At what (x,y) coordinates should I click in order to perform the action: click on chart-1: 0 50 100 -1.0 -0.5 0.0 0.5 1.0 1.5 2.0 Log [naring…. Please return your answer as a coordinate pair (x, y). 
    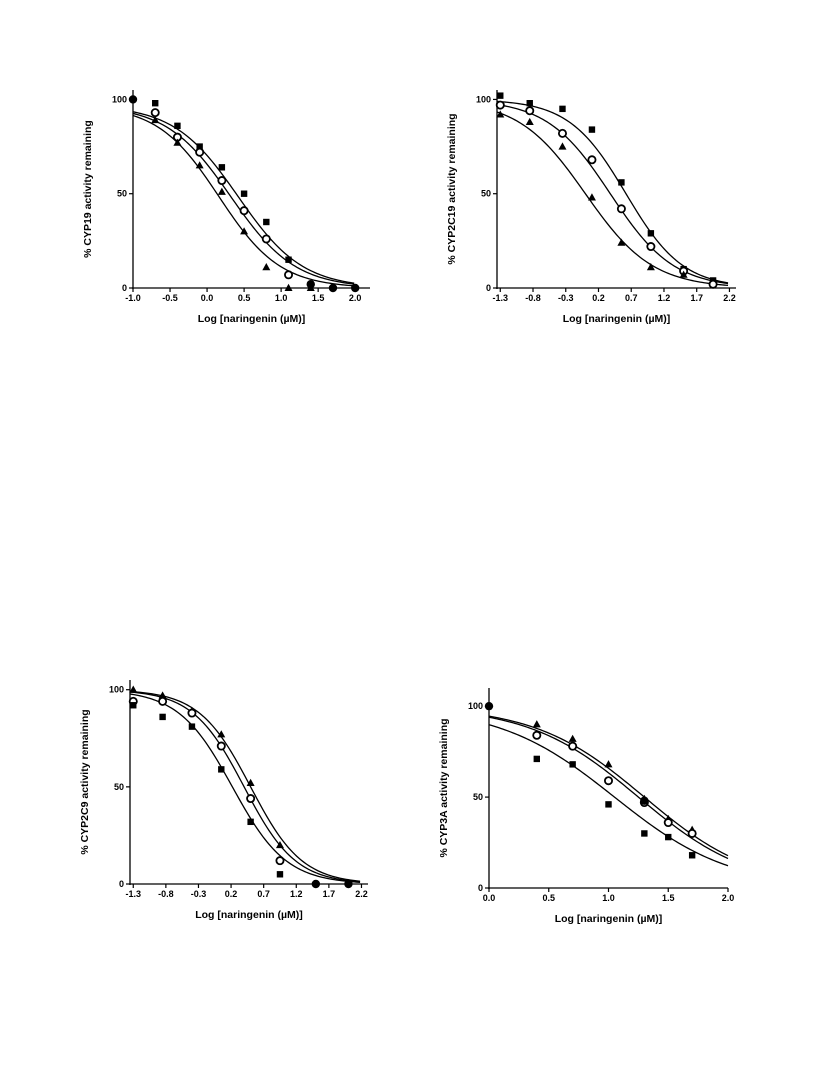
    Looking at the image, I should click on (226, 207).